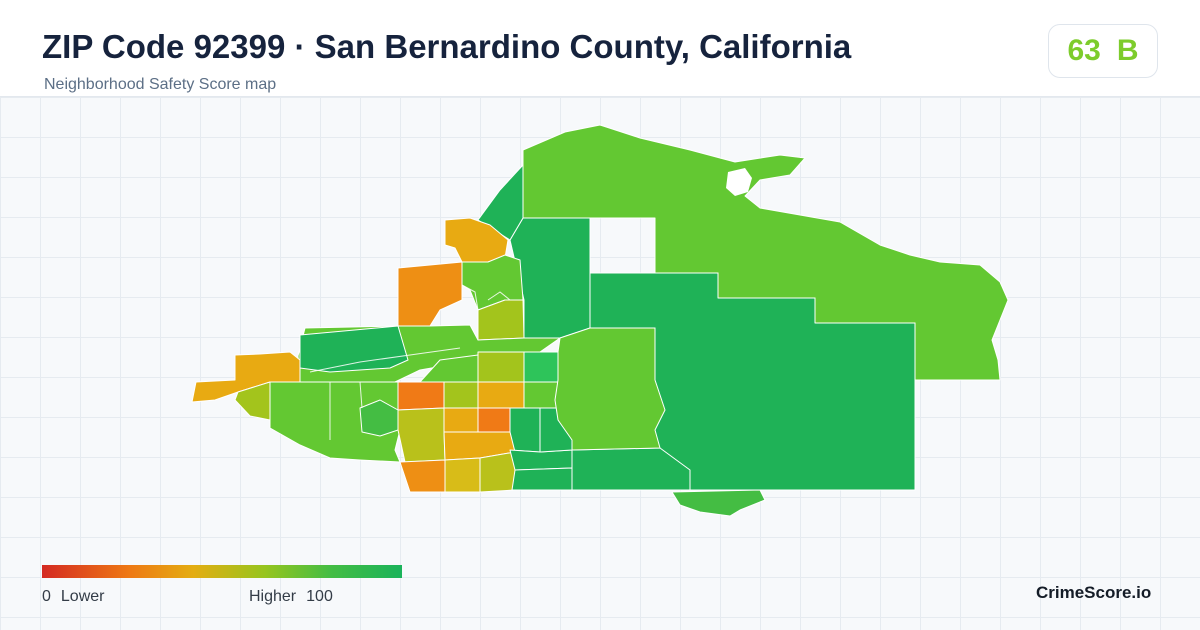 Image resolution: width=1200 pixels, height=630 pixels. What do you see at coordinates (160, 84) in the screenshot?
I see `page-subtitle: Neighborhood Safety Score map` at bounding box center [160, 84].